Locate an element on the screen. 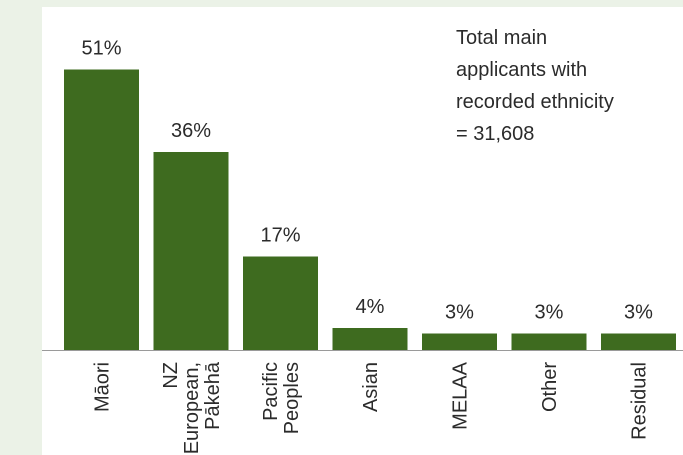  category-label-4-line-0: MELAA is located at coordinates (461, 395).